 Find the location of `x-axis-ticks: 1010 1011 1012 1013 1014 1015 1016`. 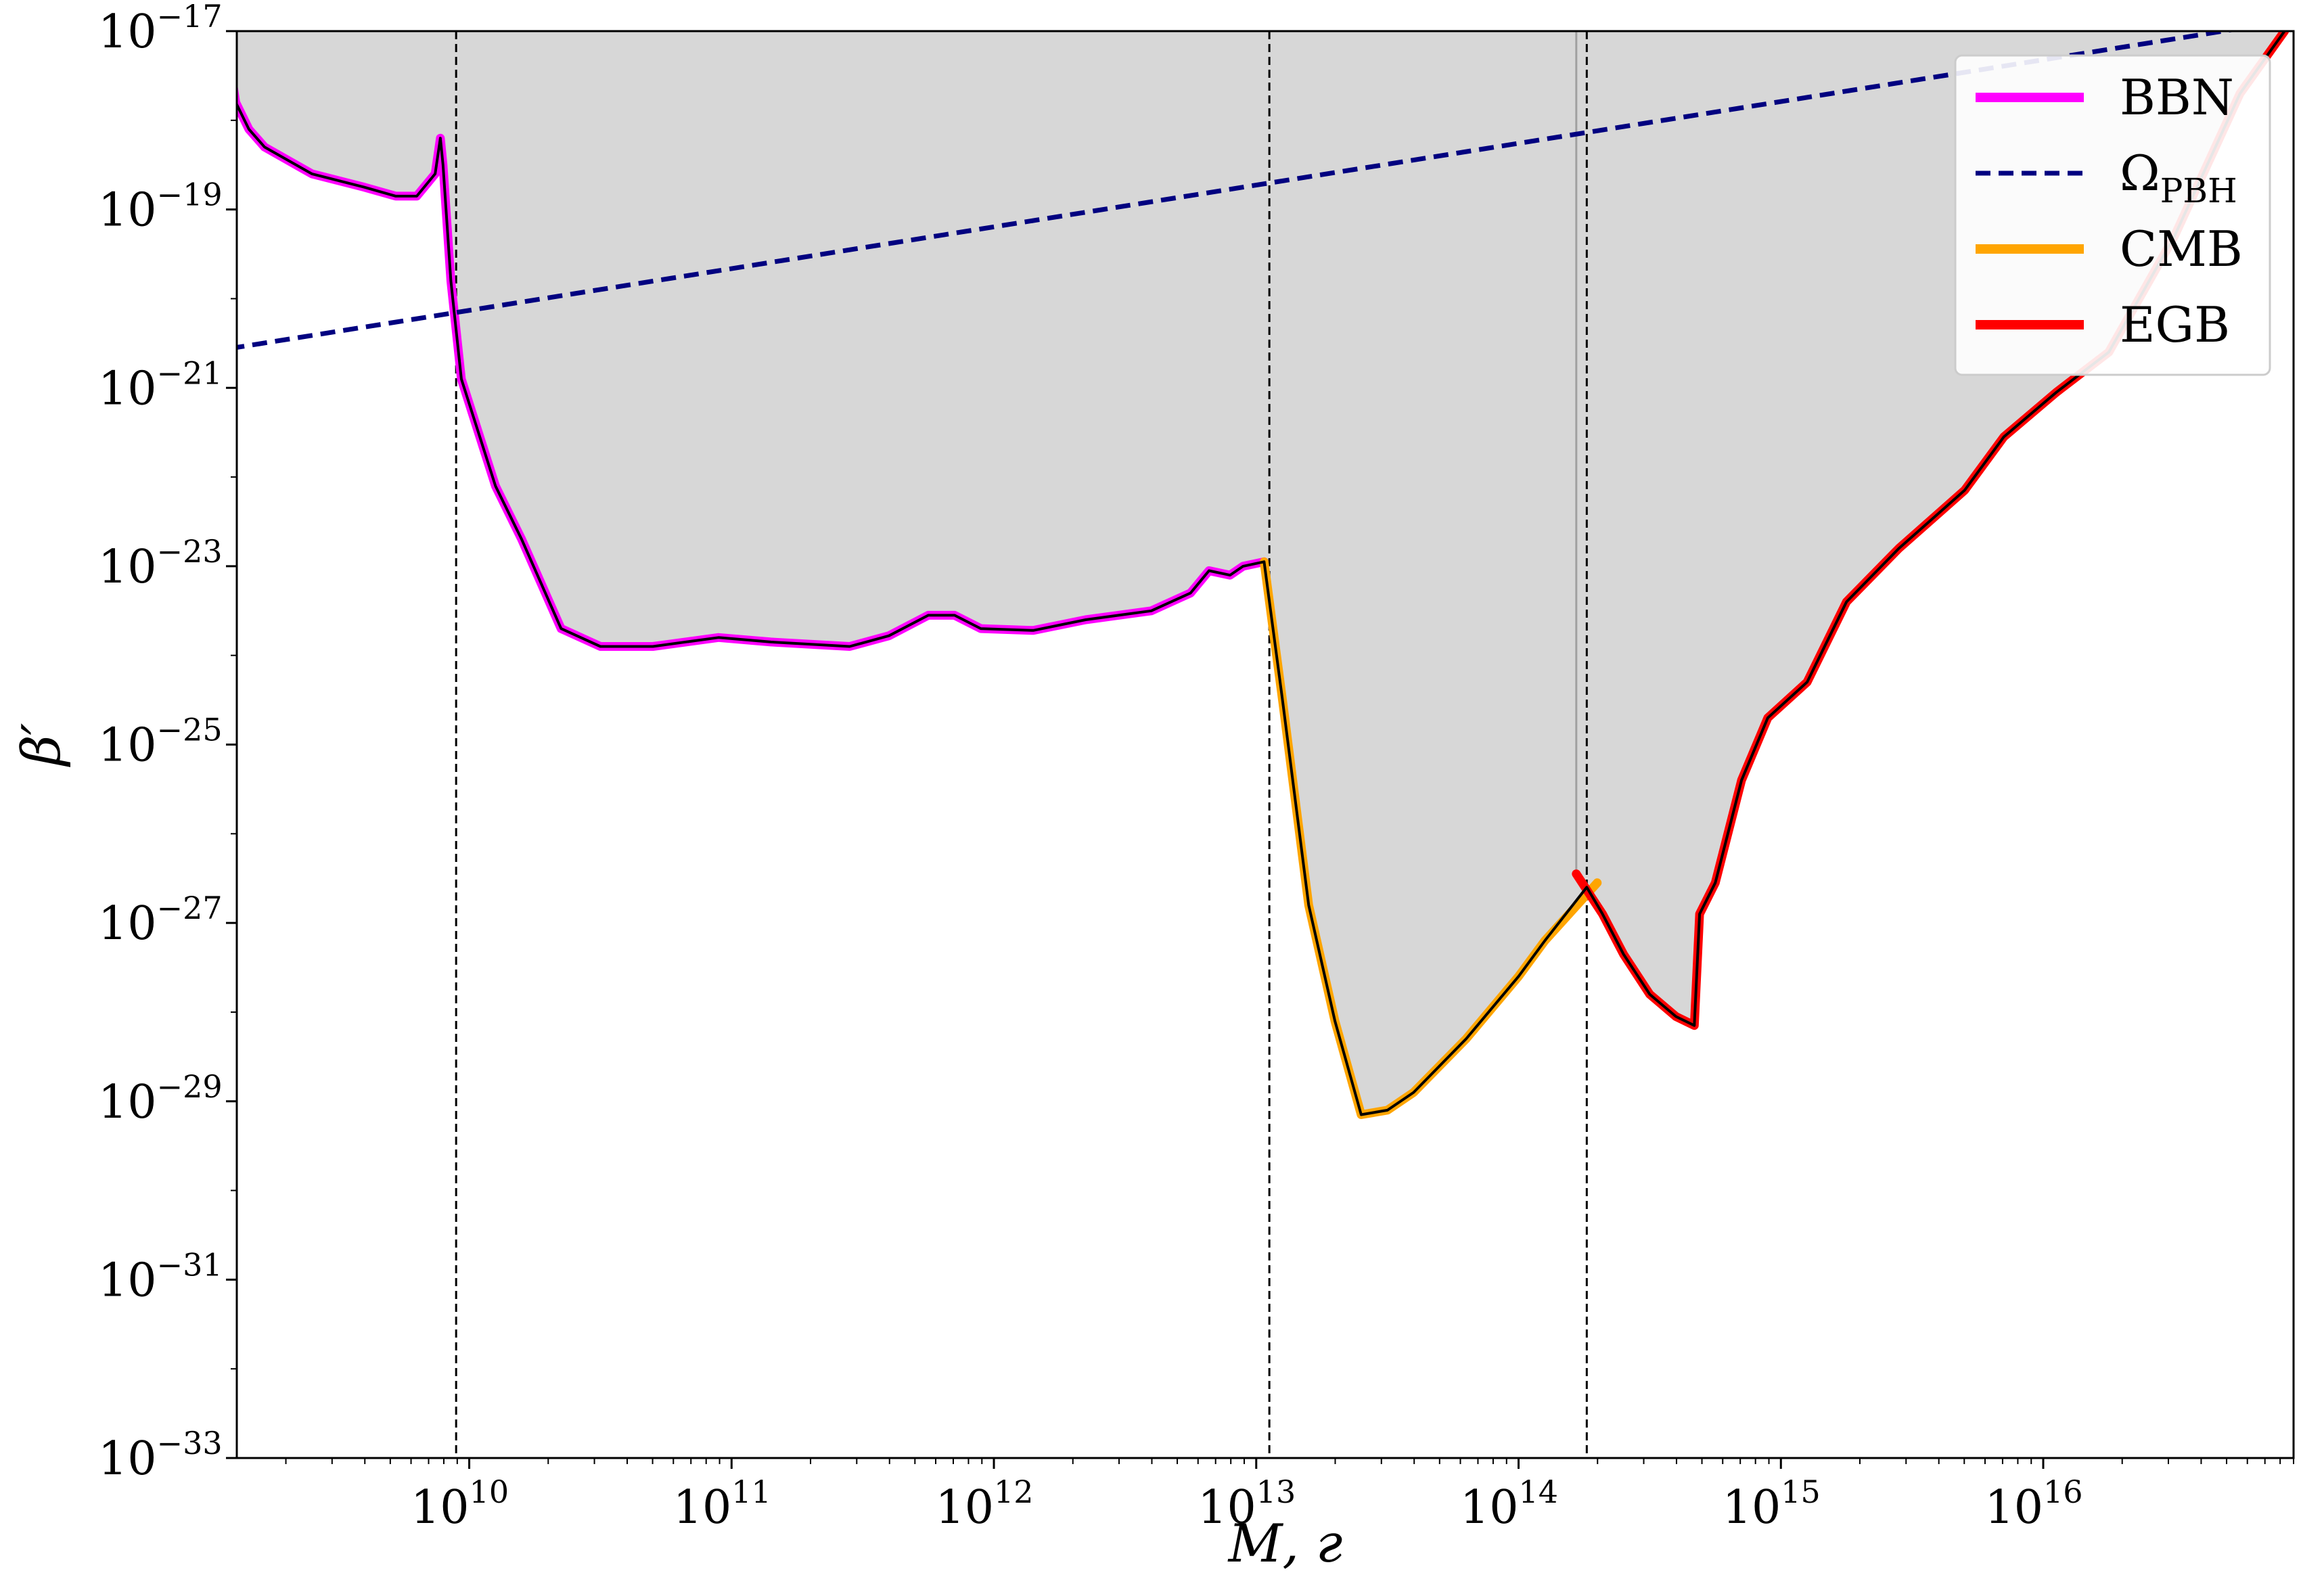

x-axis-ticks: 1010 1011 1012 1013 1014 1015 1016 is located at coordinates (1289, 1496).